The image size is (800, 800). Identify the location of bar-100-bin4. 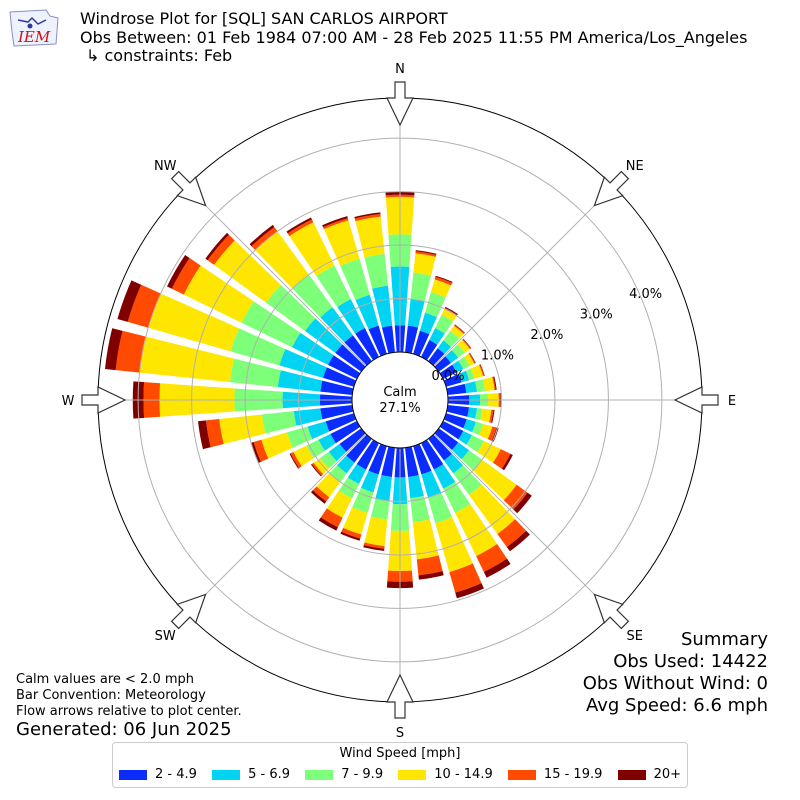
(491, 416).